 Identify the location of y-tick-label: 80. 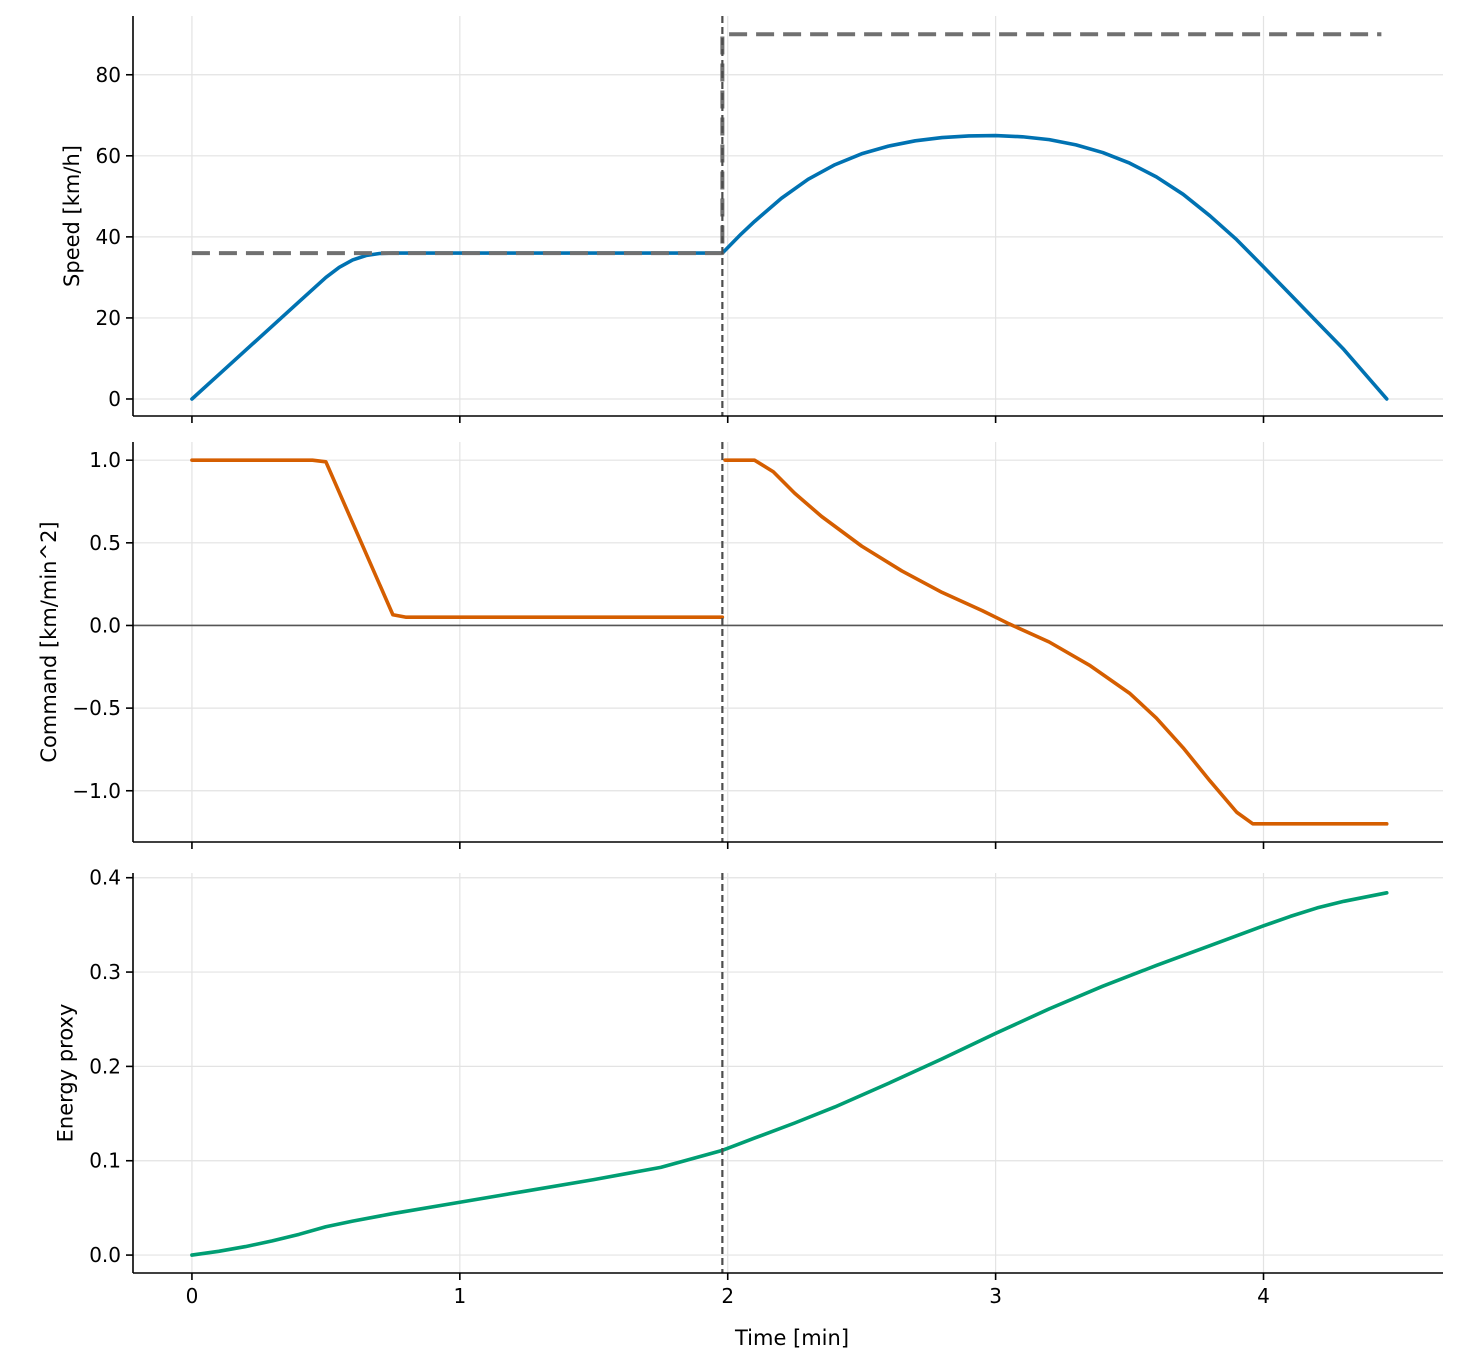
(108, 75).